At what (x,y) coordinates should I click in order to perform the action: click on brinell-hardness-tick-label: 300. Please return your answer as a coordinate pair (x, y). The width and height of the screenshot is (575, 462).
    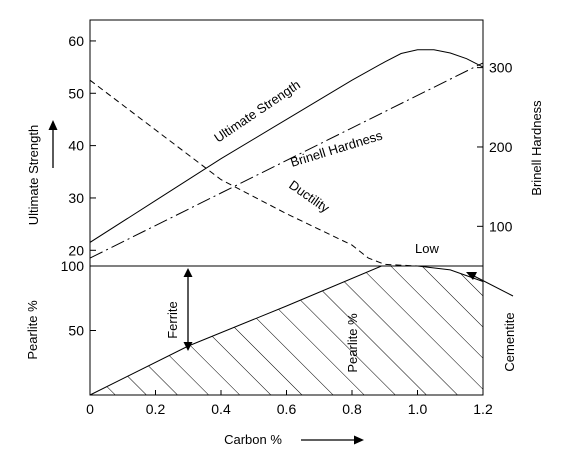
    Looking at the image, I should click on (501, 68).